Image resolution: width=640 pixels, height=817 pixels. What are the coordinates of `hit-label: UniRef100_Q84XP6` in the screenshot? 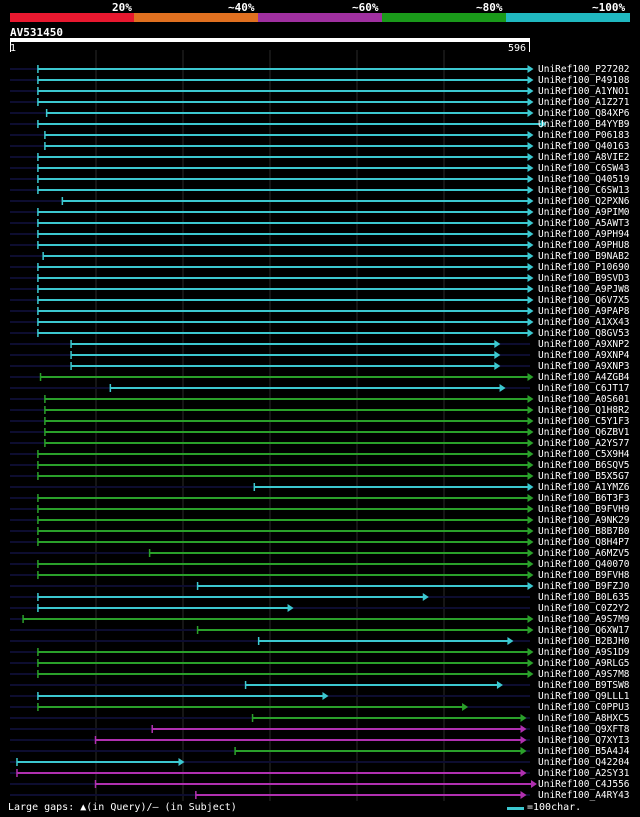 It's located at (584, 113).